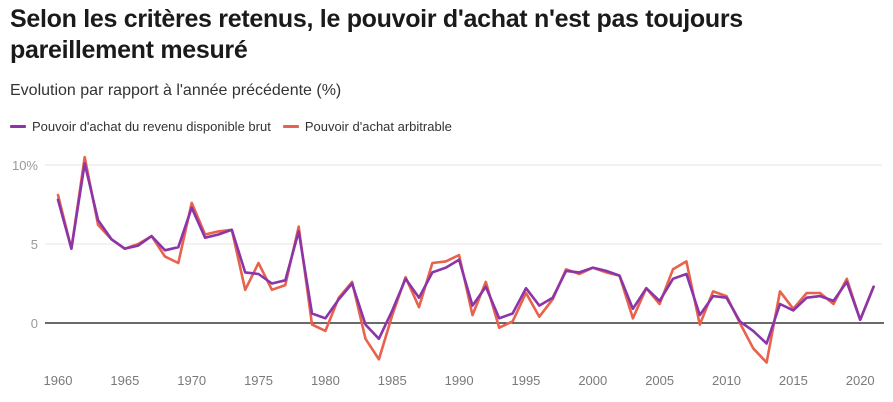 Image resolution: width=893 pixels, height=402 pixels. What do you see at coordinates (290, 126) in the screenshot?
I see `legend-swatch-arbitrable` at bounding box center [290, 126].